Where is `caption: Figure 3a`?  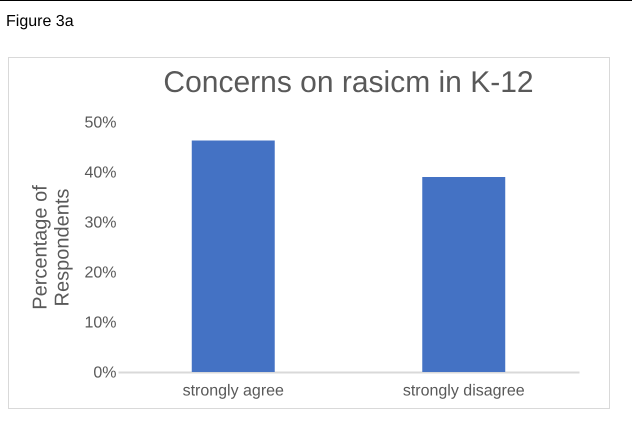
caption: Figure 3a is located at coordinates (40, 22).